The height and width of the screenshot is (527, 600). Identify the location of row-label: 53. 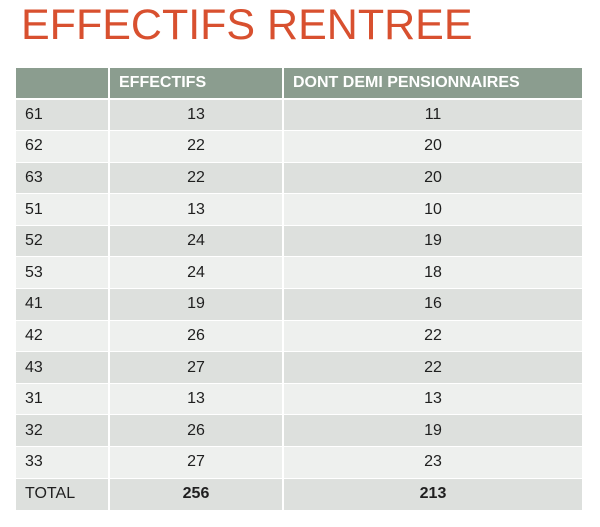
(63, 273).